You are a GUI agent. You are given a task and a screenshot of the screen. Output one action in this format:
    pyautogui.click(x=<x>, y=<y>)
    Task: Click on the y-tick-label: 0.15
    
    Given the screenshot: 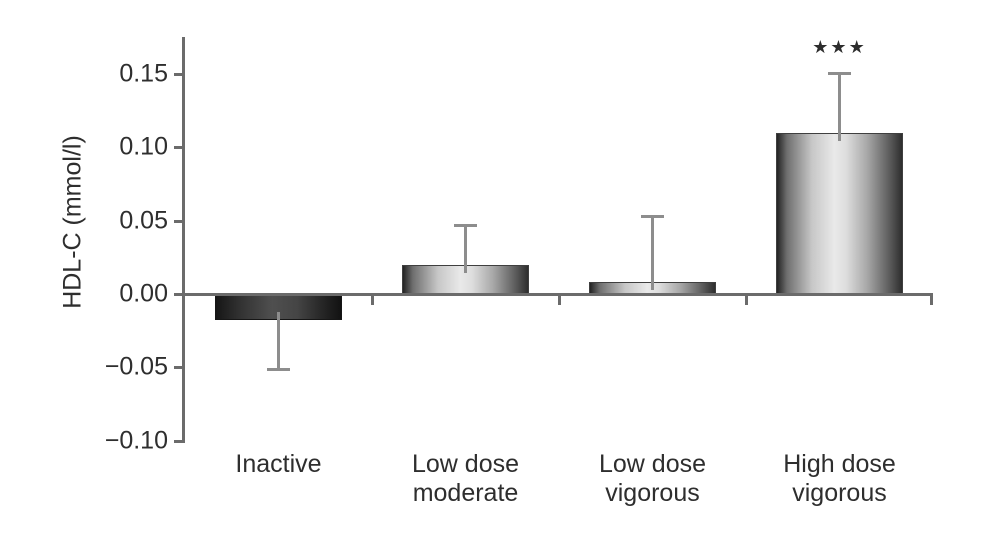 What is the action you would take?
    pyautogui.click(x=143, y=73)
    